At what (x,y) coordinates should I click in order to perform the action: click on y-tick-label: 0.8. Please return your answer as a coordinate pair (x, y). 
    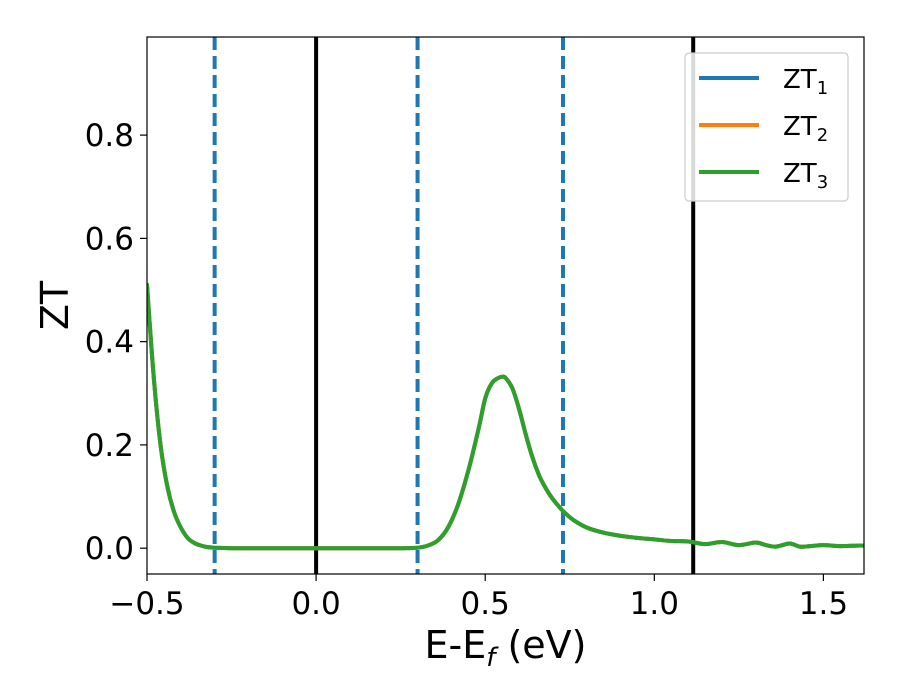
    Looking at the image, I should click on (109, 136).